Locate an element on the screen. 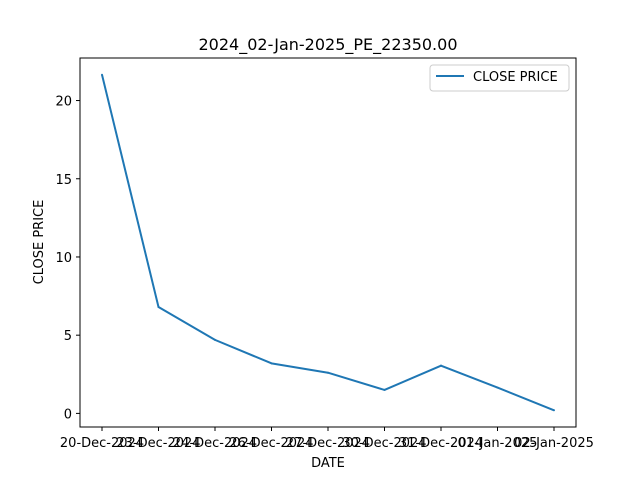  x-tick-label: 30-Dec-2024 is located at coordinates (384, 443).